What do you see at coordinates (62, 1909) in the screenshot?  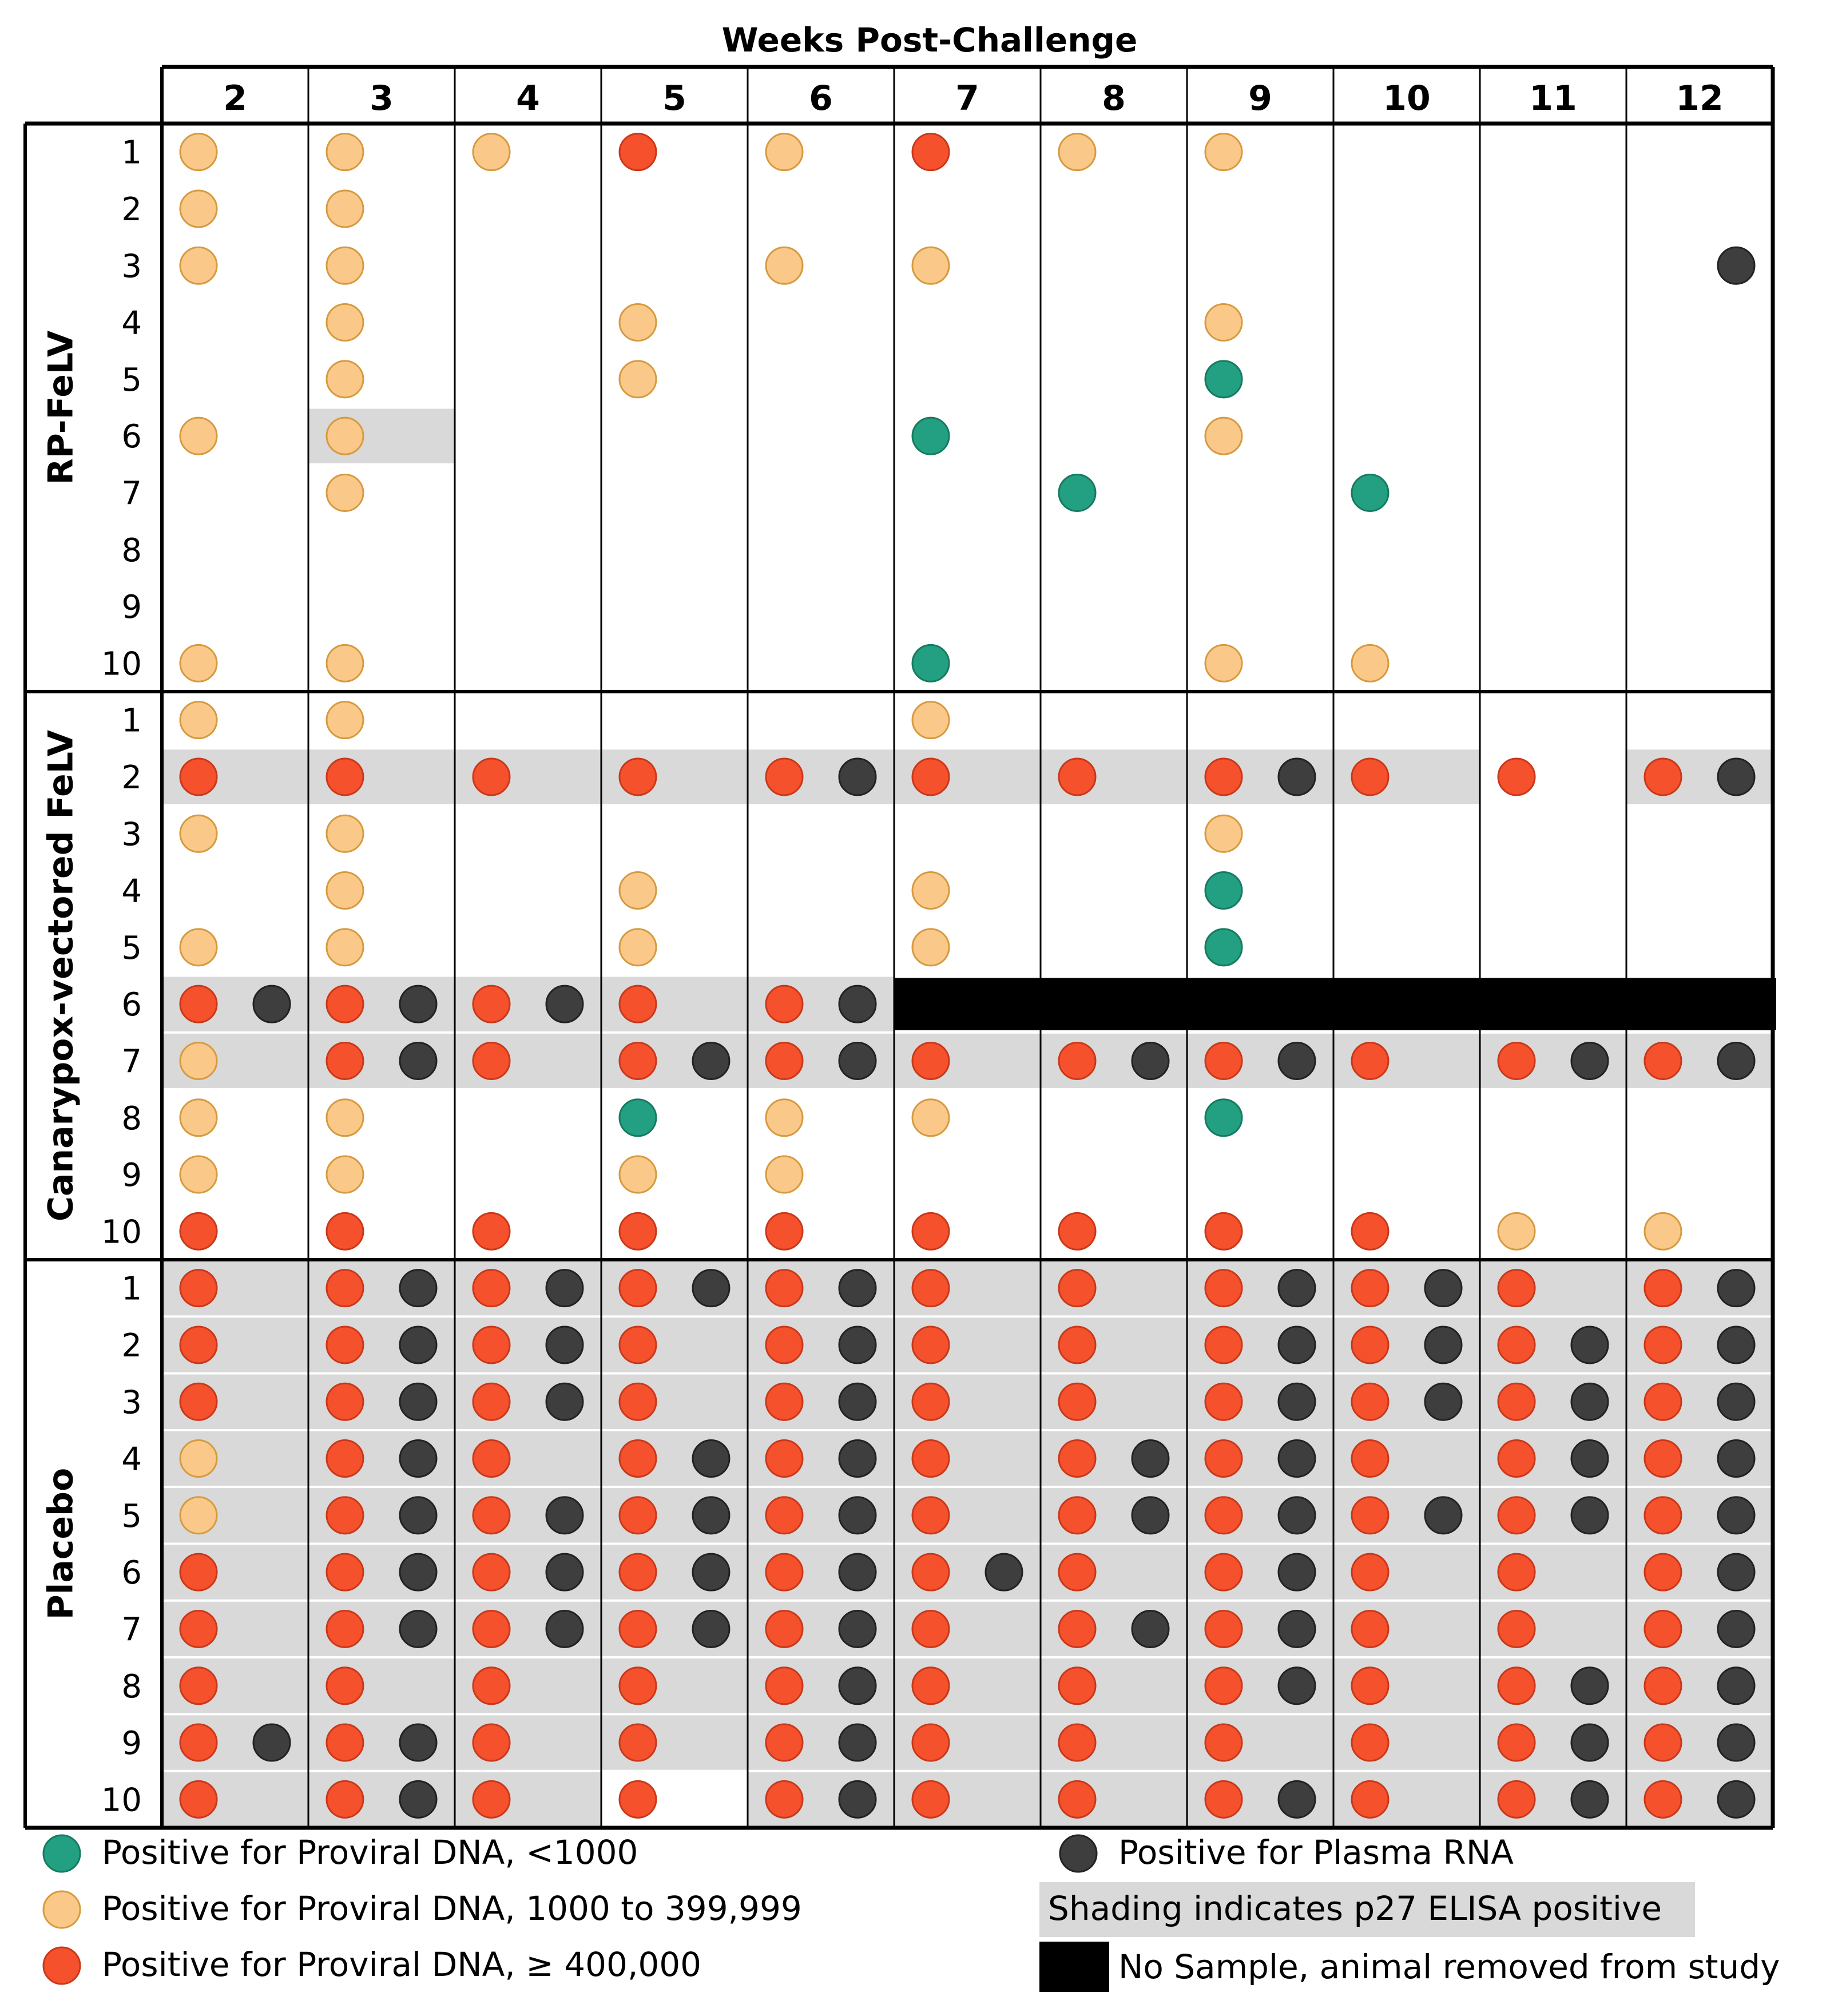 I see `legend-swatch-lightorange` at bounding box center [62, 1909].